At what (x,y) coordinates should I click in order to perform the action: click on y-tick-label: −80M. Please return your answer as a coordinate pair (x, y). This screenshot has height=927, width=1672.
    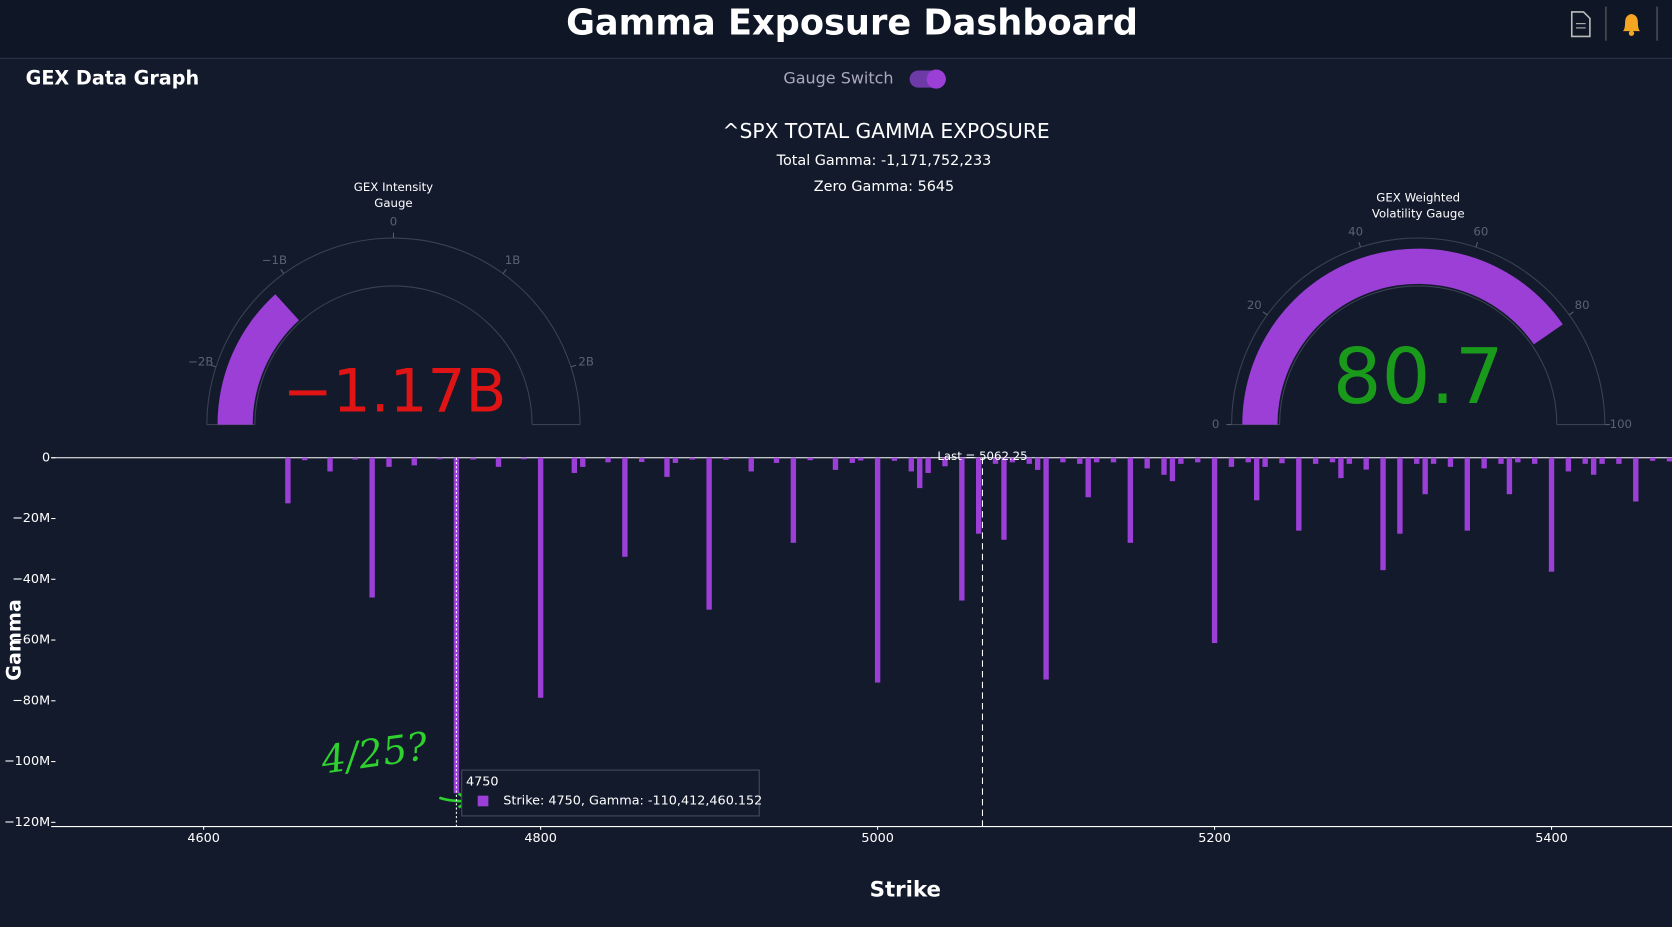
    Looking at the image, I should click on (31, 700).